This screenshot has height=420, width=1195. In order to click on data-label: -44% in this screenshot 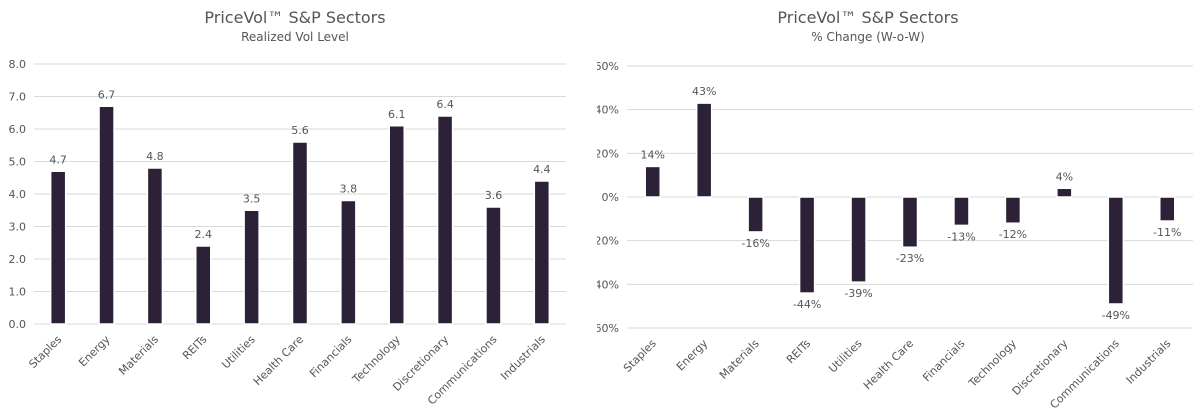, I will do `click(807, 304)`.